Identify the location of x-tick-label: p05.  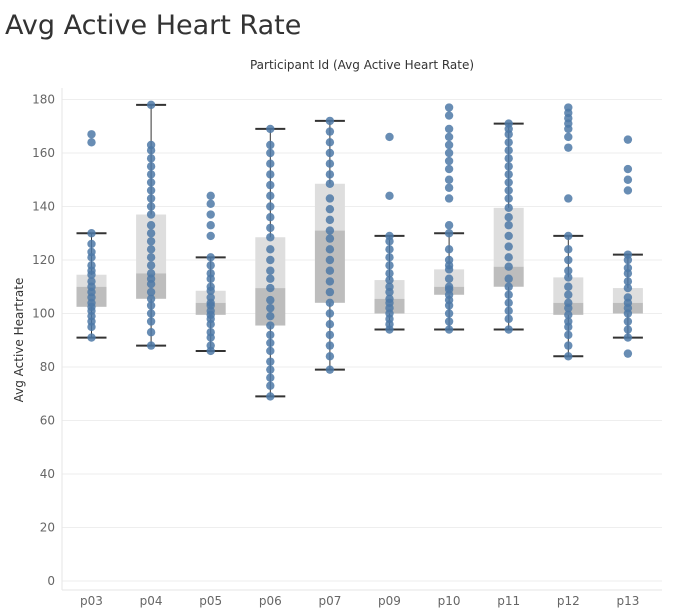
(210, 601).